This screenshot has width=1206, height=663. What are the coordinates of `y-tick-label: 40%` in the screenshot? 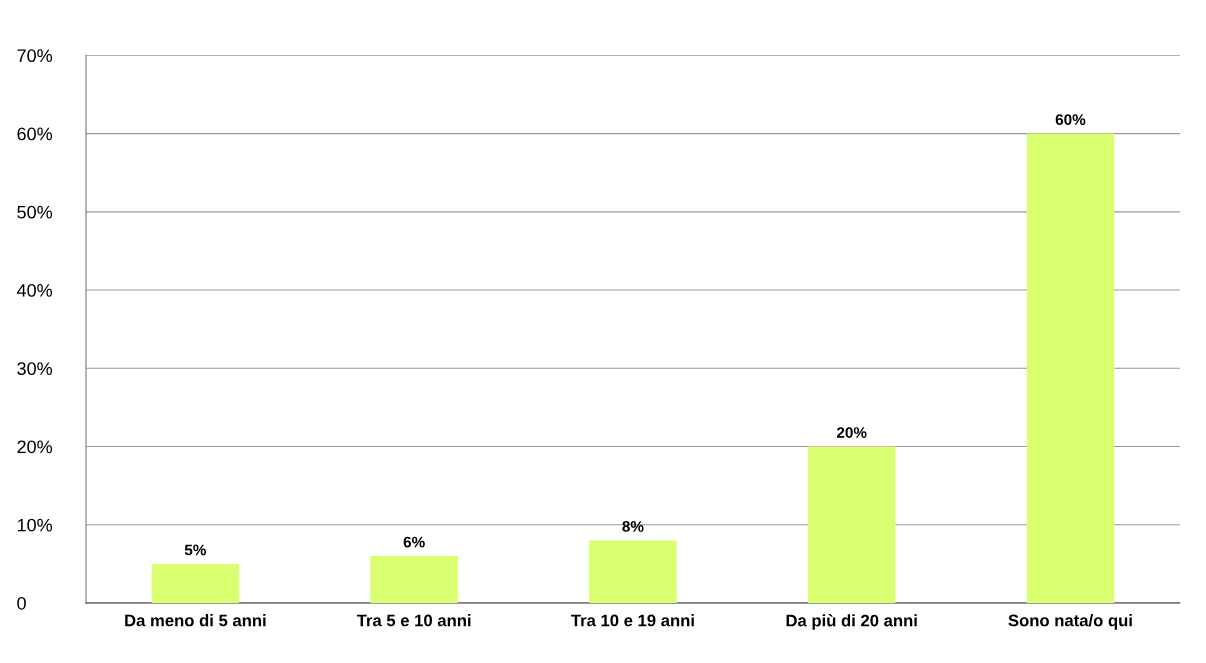 It's located at (34, 290).